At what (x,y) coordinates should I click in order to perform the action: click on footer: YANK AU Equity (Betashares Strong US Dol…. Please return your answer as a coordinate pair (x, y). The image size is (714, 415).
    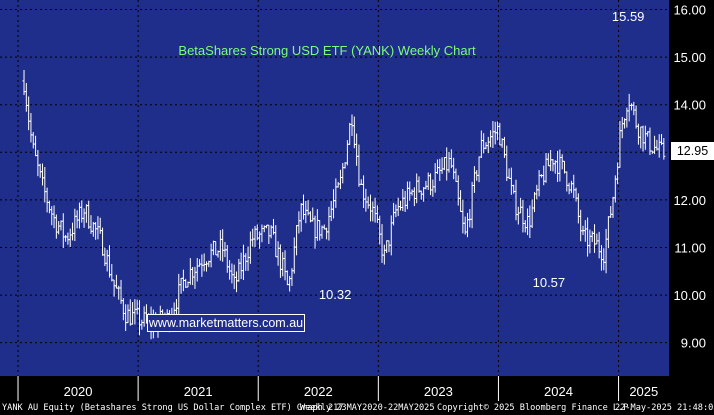
    Looking at the image, I should click on (358, 408).